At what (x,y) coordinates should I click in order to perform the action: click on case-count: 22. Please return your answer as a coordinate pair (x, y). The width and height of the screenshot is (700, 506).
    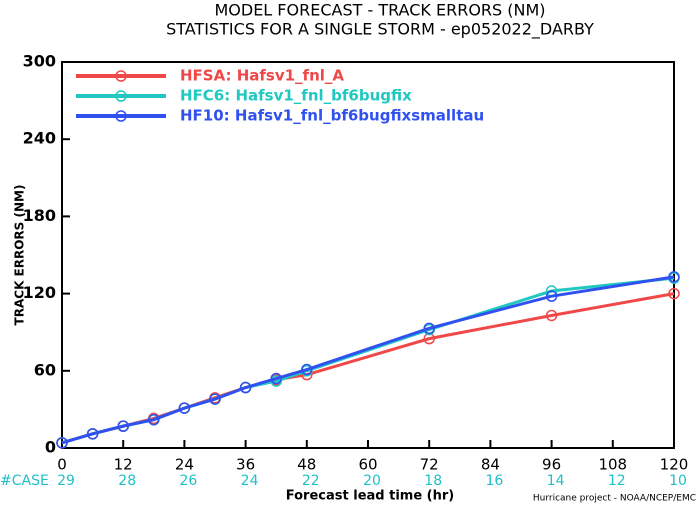
    Looking at the image, I should click on (311, 481).